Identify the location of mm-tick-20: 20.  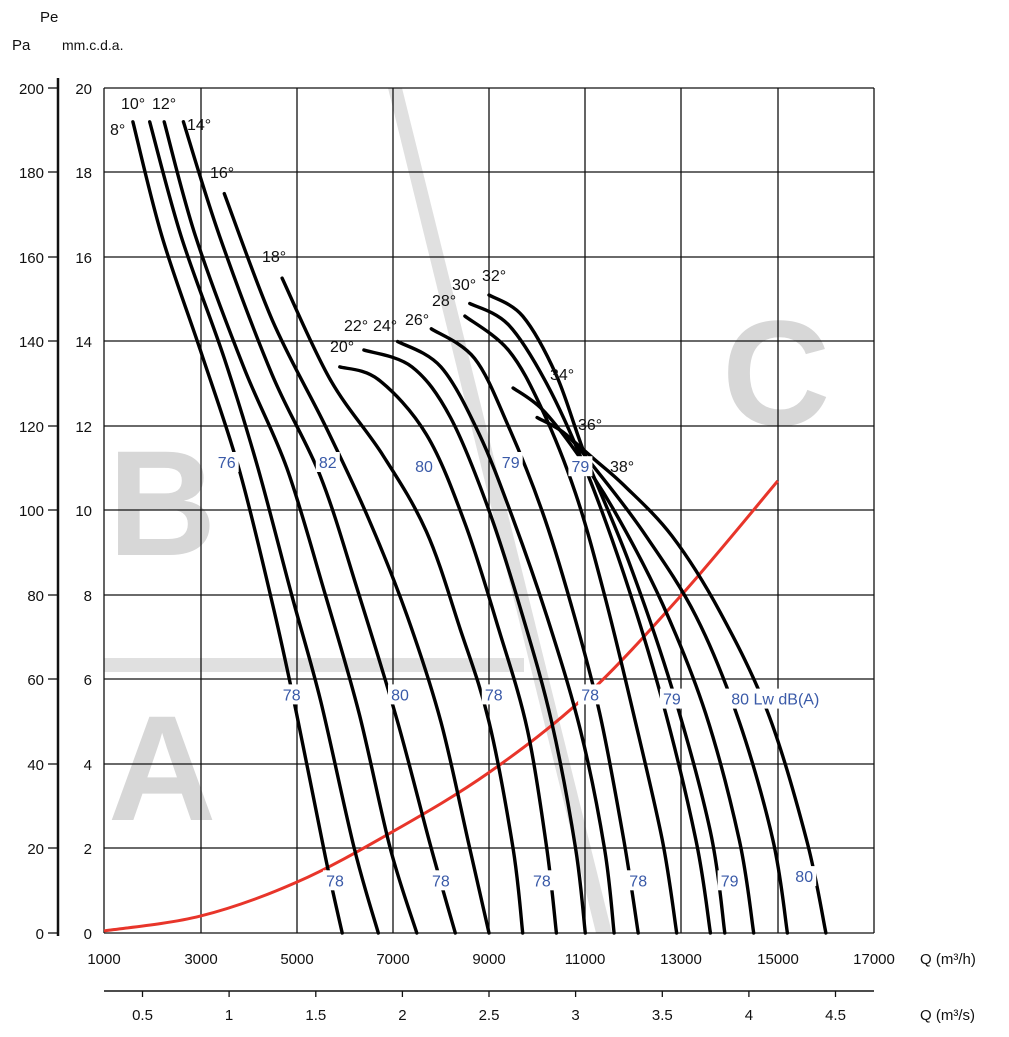
(83, 89).